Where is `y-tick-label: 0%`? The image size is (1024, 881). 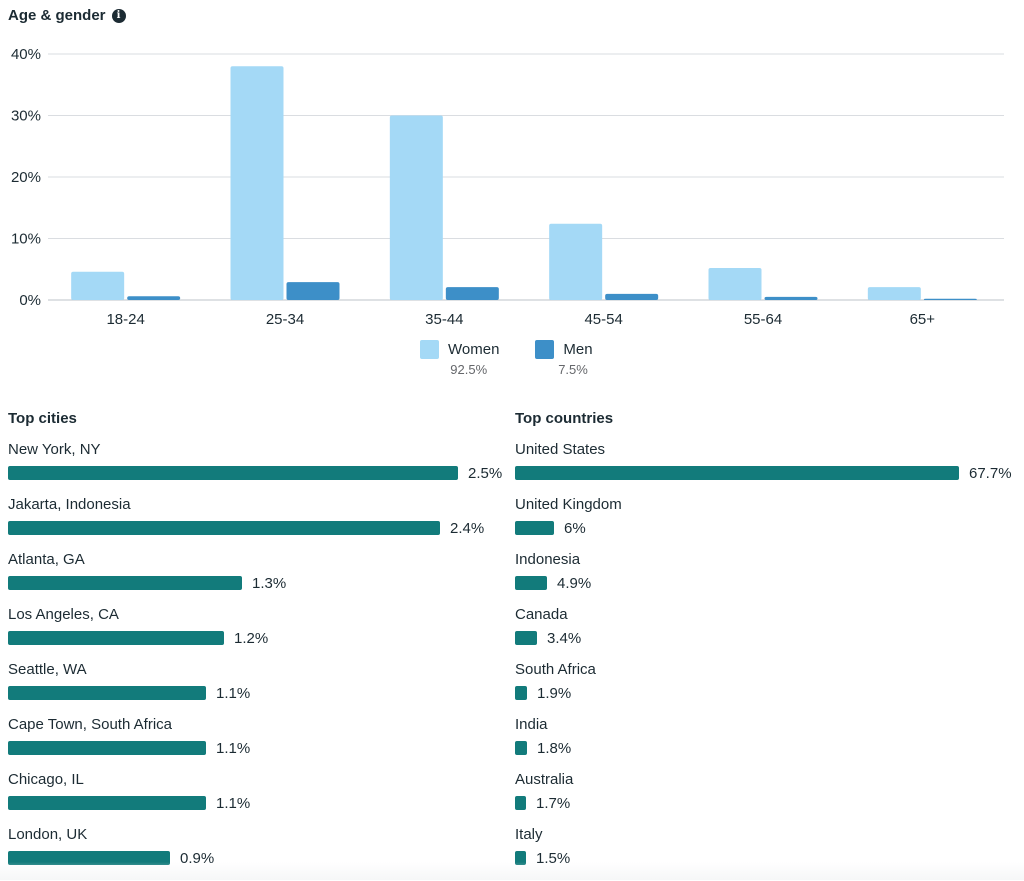 y-tick-label: 0% is located at coordinates (30, 300).